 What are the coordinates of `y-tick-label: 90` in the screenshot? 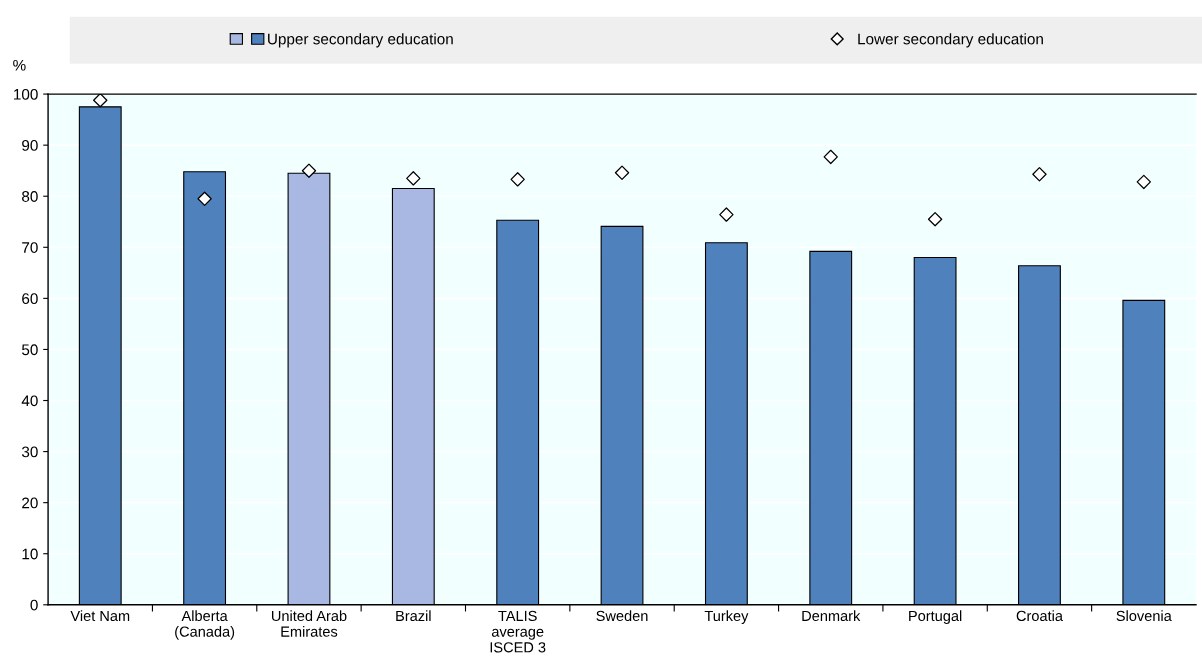 It's located at (30, 145).